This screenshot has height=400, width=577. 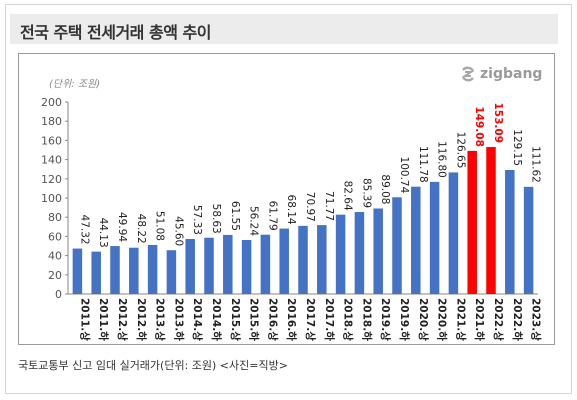 What do you see at coordinates (460, 319) in the screenshot?
I see `x-category-label: 2021.상` at bounding box center [460, 319].